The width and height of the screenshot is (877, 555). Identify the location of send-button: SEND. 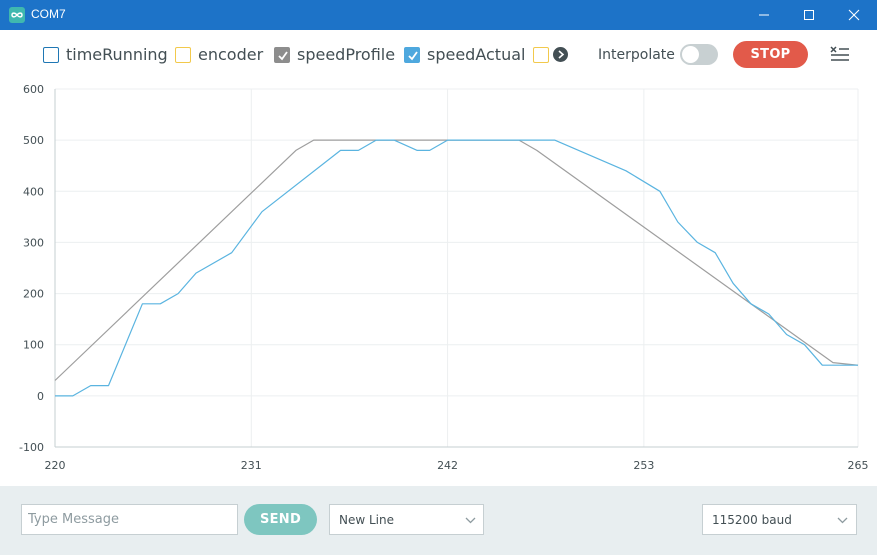
(280, 519).